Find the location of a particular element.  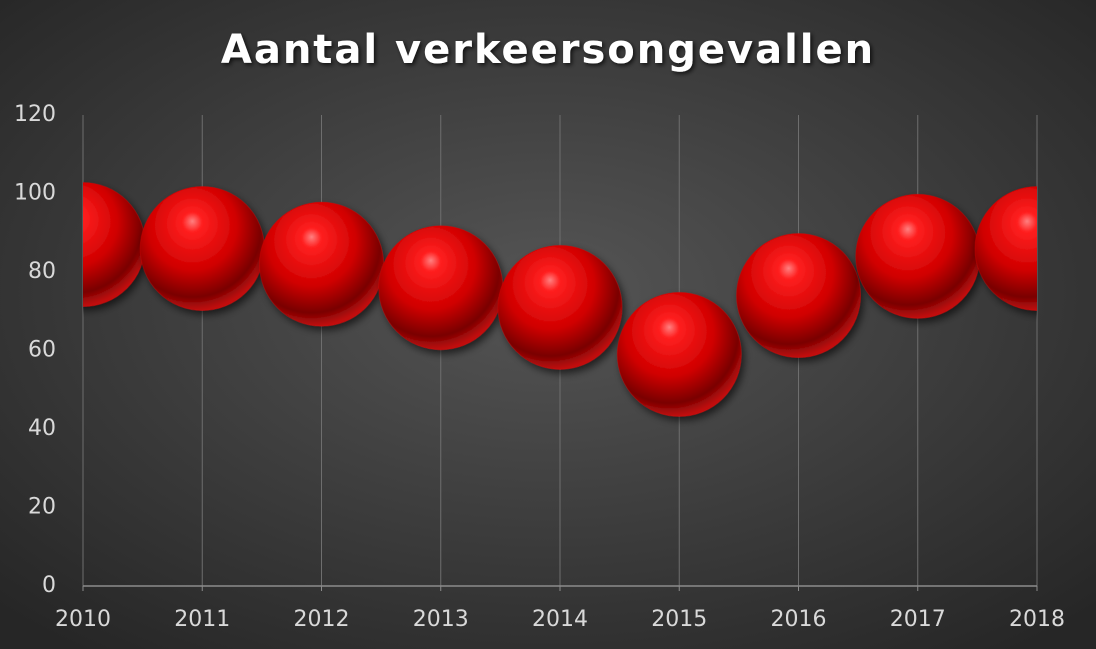

y-tick-label: 120 is located at coordinates (35, 114).